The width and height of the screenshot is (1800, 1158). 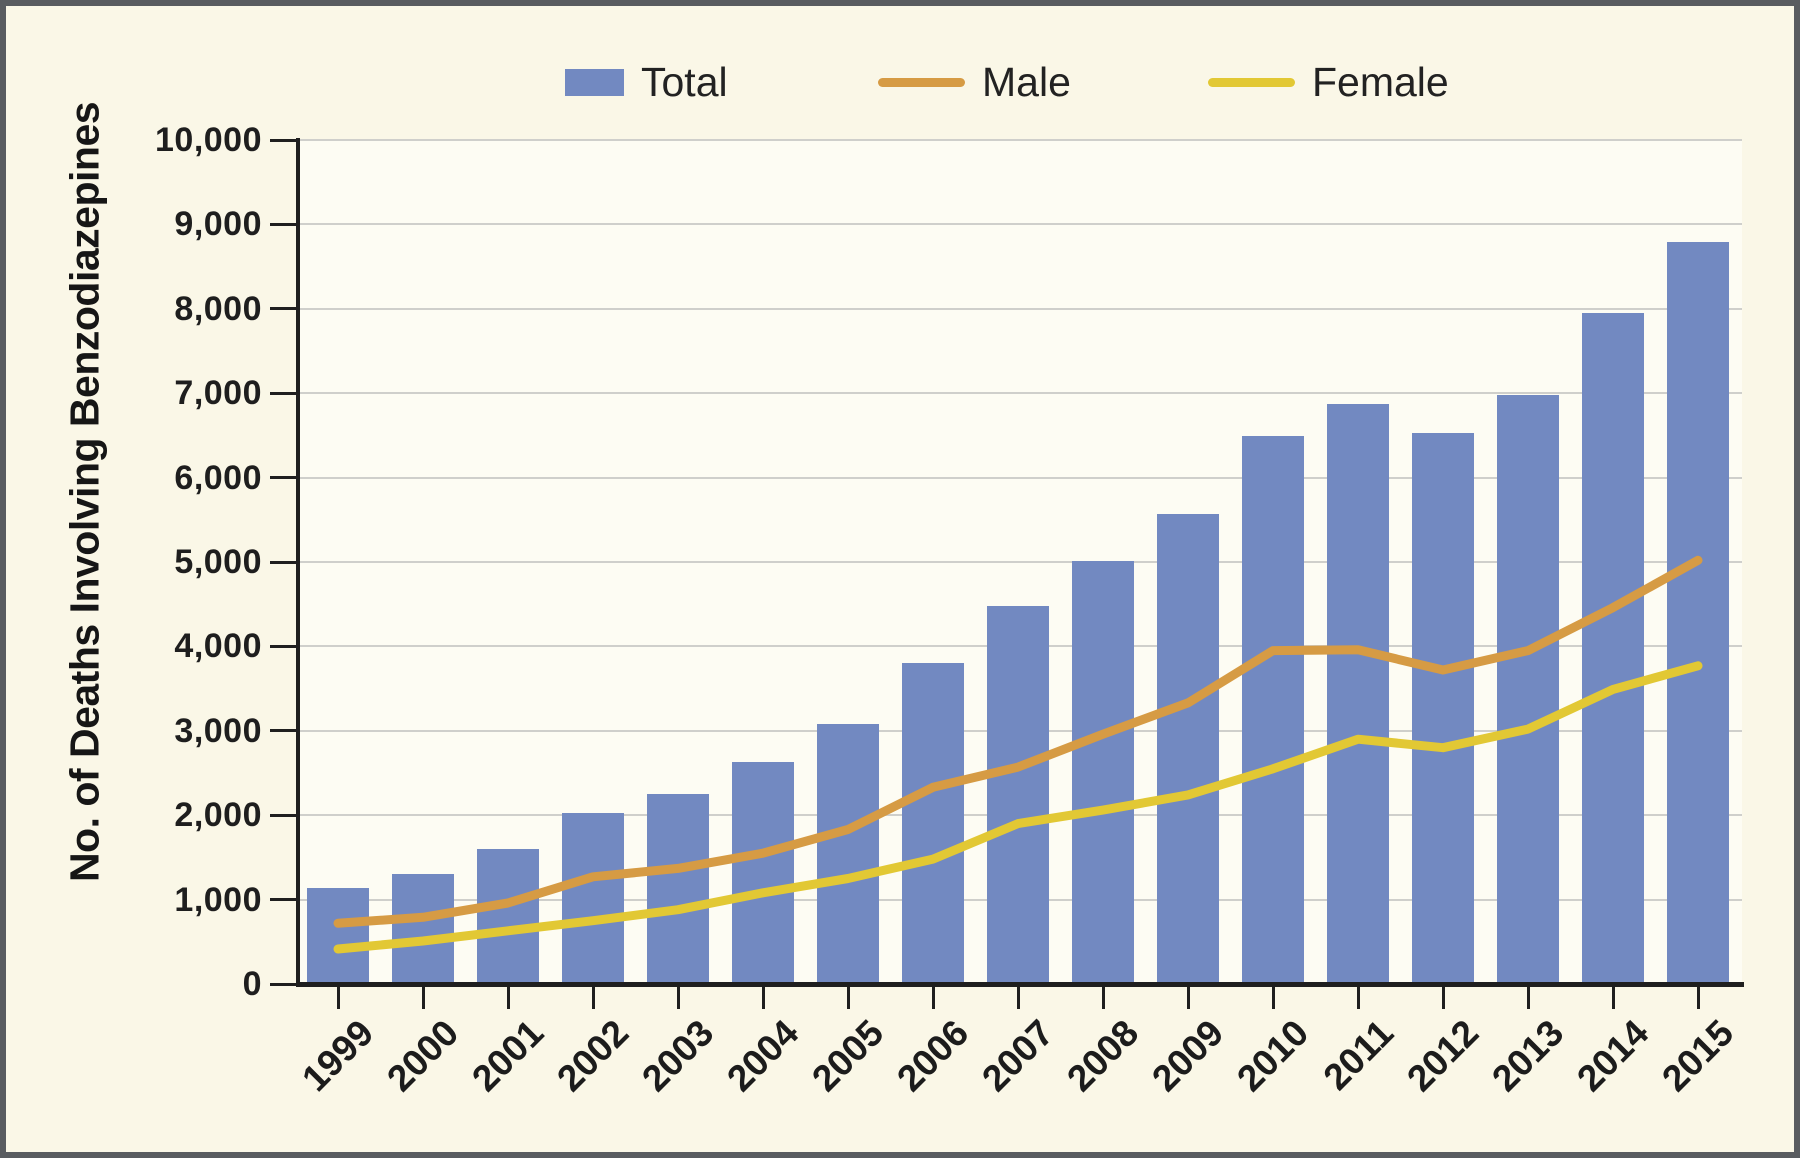 I want to click on x-tick-2015, so click(x=1698, y=998).